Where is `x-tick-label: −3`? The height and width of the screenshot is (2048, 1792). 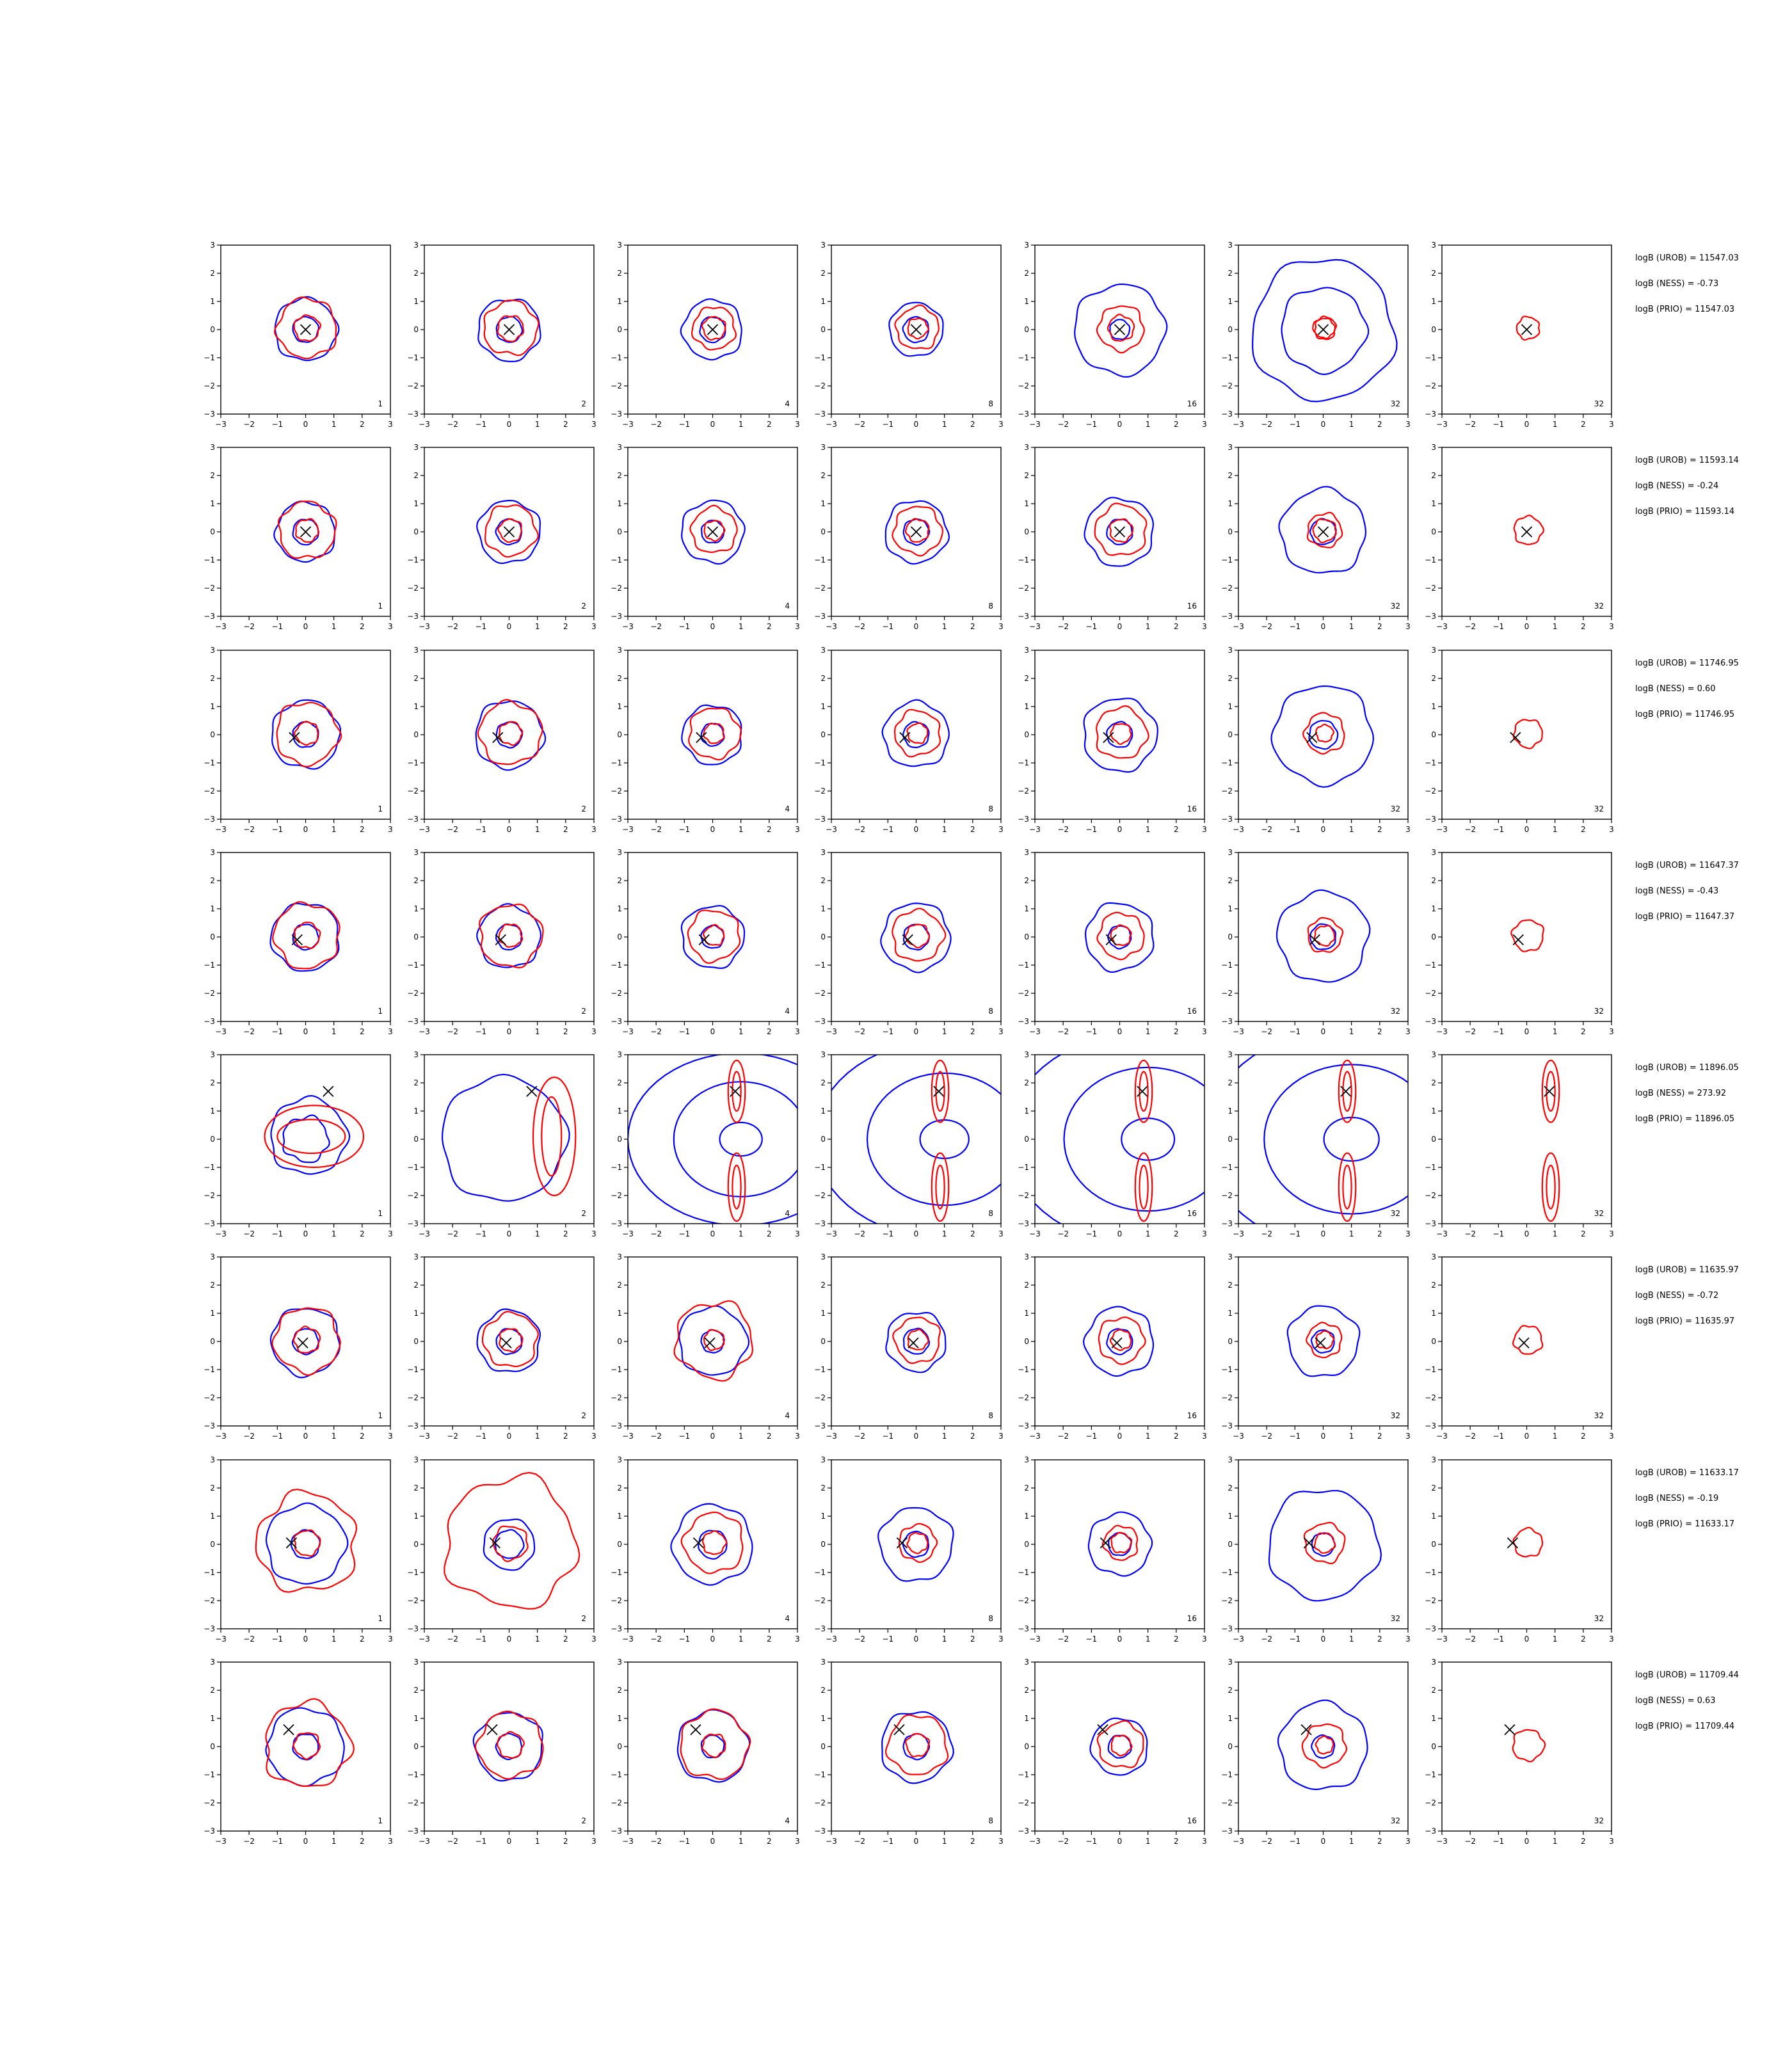 x-tick-label: −3 is located at coordinates (628, 1841).